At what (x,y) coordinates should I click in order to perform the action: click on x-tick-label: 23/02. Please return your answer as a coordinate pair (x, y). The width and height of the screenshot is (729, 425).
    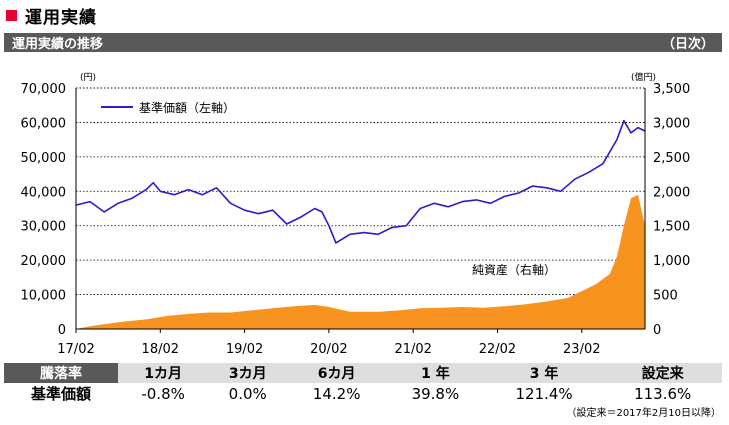
    Looking at the image, I should click on (581, 349).